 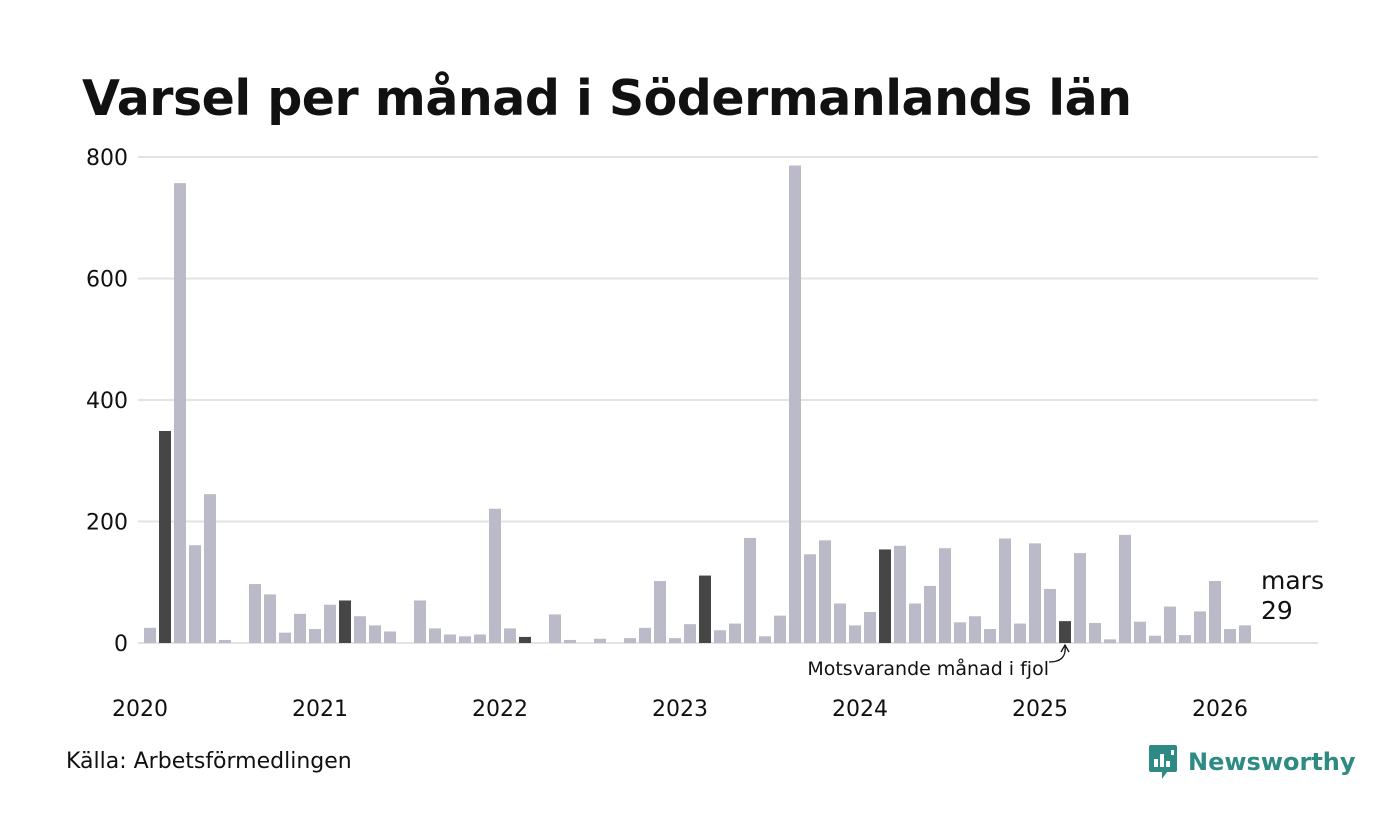 What do you see at coordinates (121, 644) in the screenshot?
I see `y-tick-label: 0` at bounding box center [121, 644].